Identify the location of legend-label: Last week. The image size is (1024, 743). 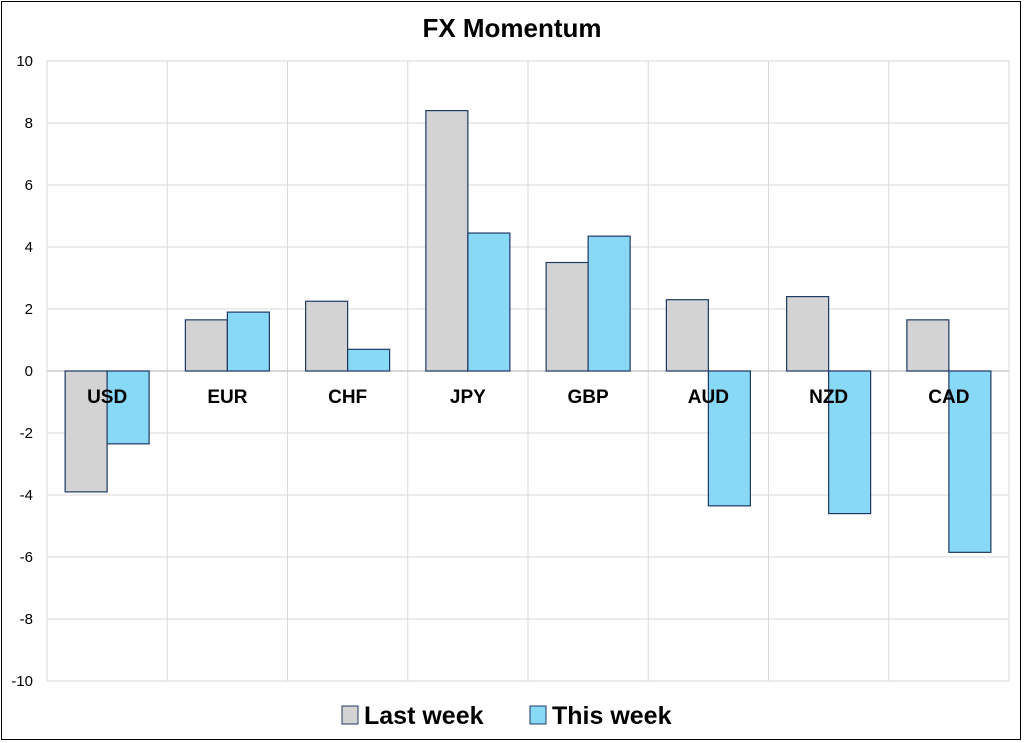
(424, 716).